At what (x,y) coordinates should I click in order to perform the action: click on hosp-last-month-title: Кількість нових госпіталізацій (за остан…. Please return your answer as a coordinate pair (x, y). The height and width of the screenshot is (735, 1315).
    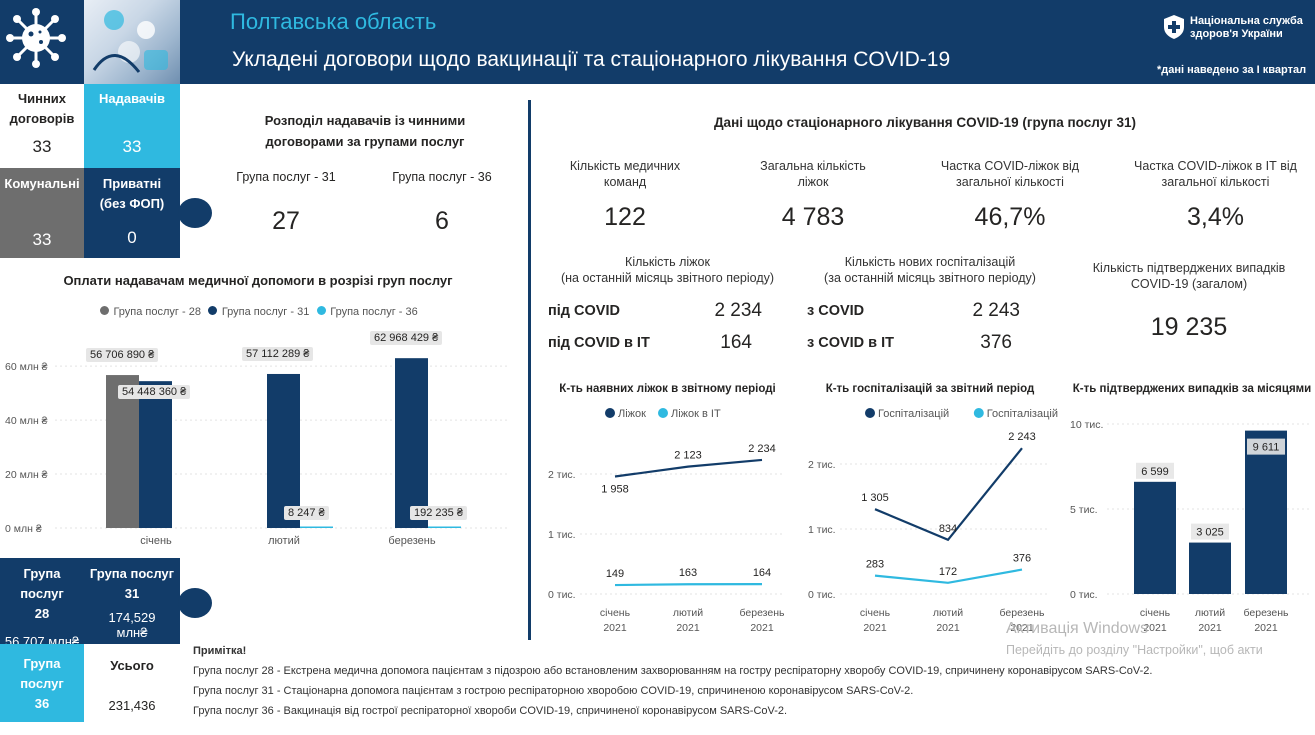
    Looking at the image, I should click on (930, 270).